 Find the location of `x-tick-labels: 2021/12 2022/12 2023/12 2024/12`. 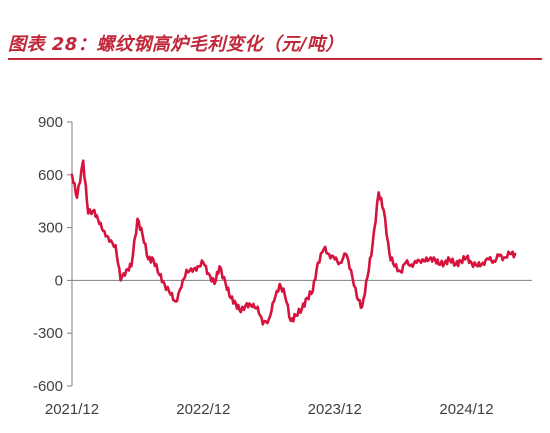

x-tick-labels: 2021/12 2022/12 2023/12 2024/12 is located at coordinates (269, 409).